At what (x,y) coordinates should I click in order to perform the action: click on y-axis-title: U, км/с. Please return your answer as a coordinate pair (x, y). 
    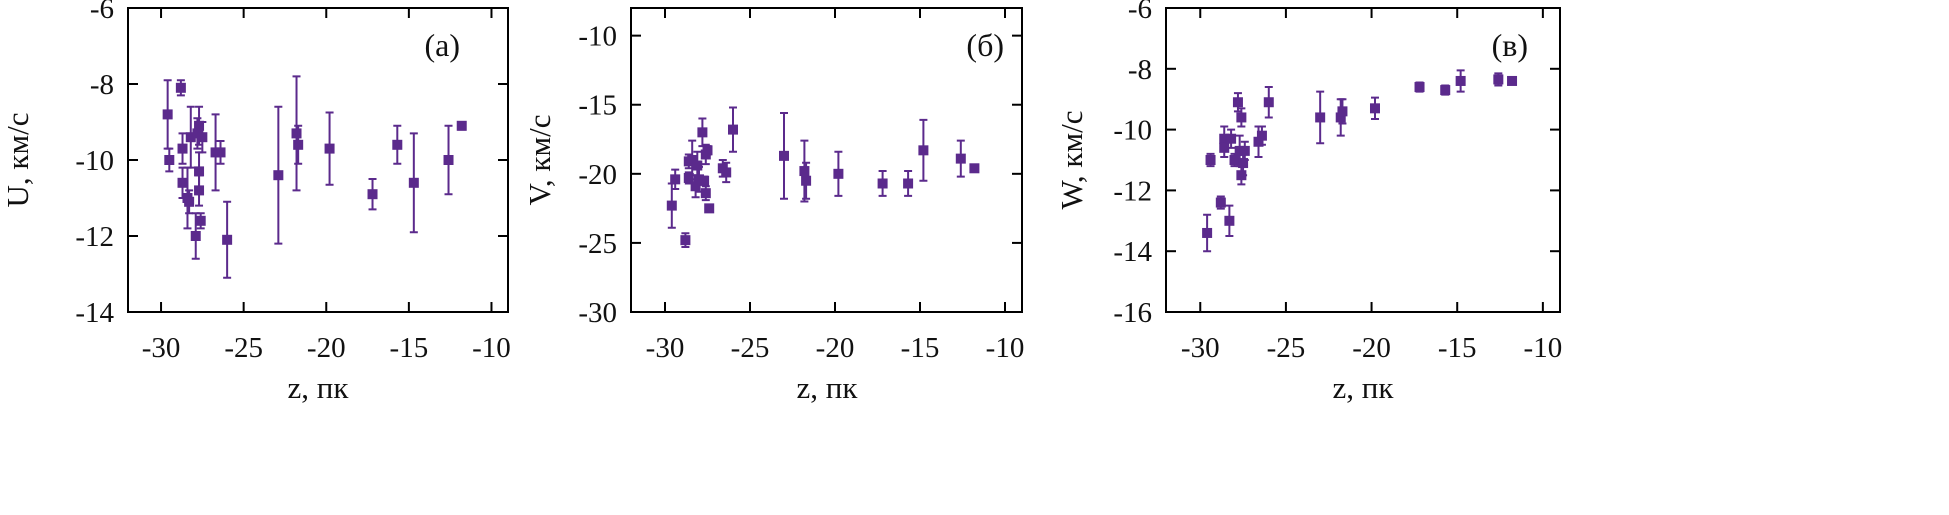
    Looking at the image, I should click on (17, 160).